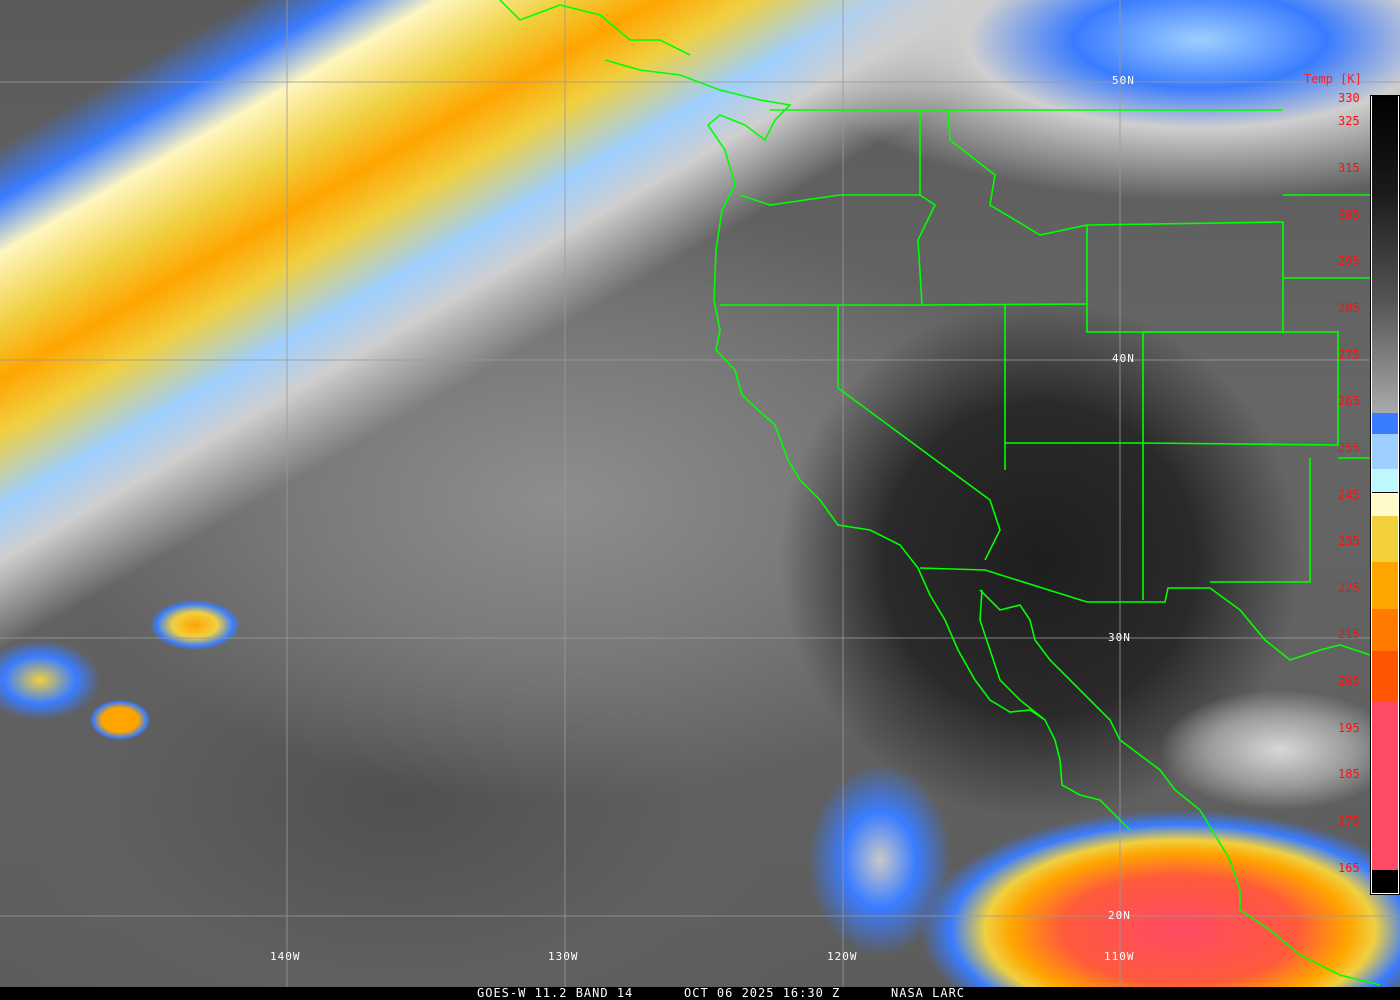  I want to click on puget-sound-vancouver-island, so click(698, 100).